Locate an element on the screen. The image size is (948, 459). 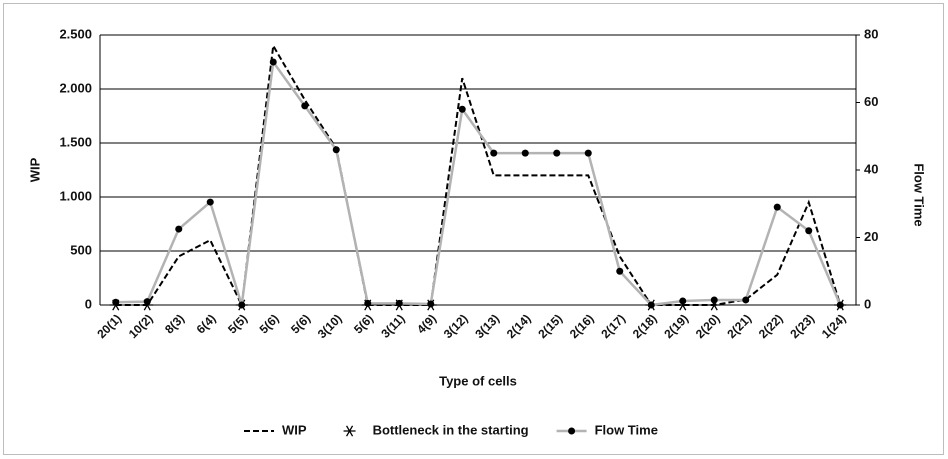
y2-tick-label: 60 is located at coordinates (871, 101).